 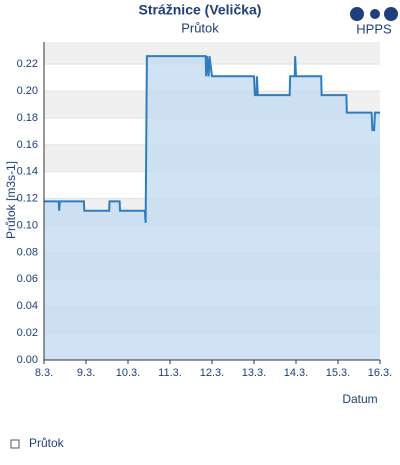 What do you see at coordinates (27, 145) in the screenshot?
I see `y-tick-label: 0.16` at bounding box center [27, 145].